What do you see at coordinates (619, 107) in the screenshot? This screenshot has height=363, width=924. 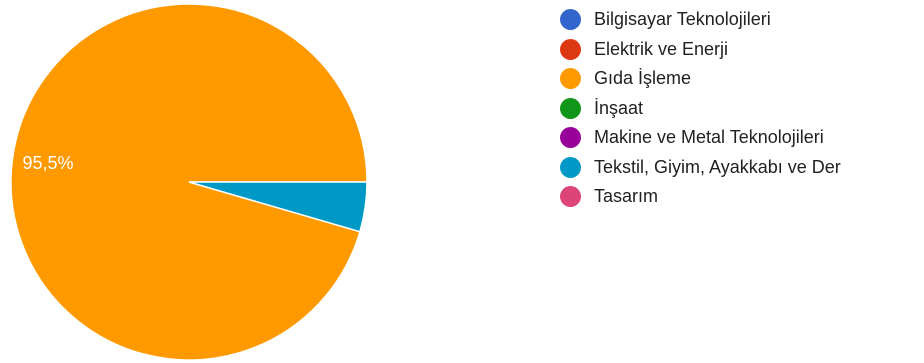 I see `legend-label: İnşaat` at bounding box center [619, 107].